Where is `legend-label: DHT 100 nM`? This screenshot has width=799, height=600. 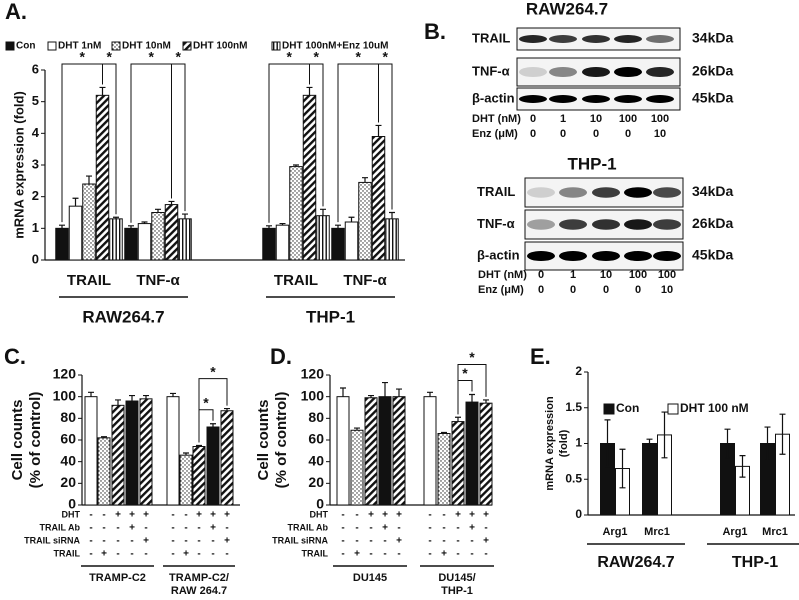 legend-label: DHT 100 nM is located at coordinates (714, 408).